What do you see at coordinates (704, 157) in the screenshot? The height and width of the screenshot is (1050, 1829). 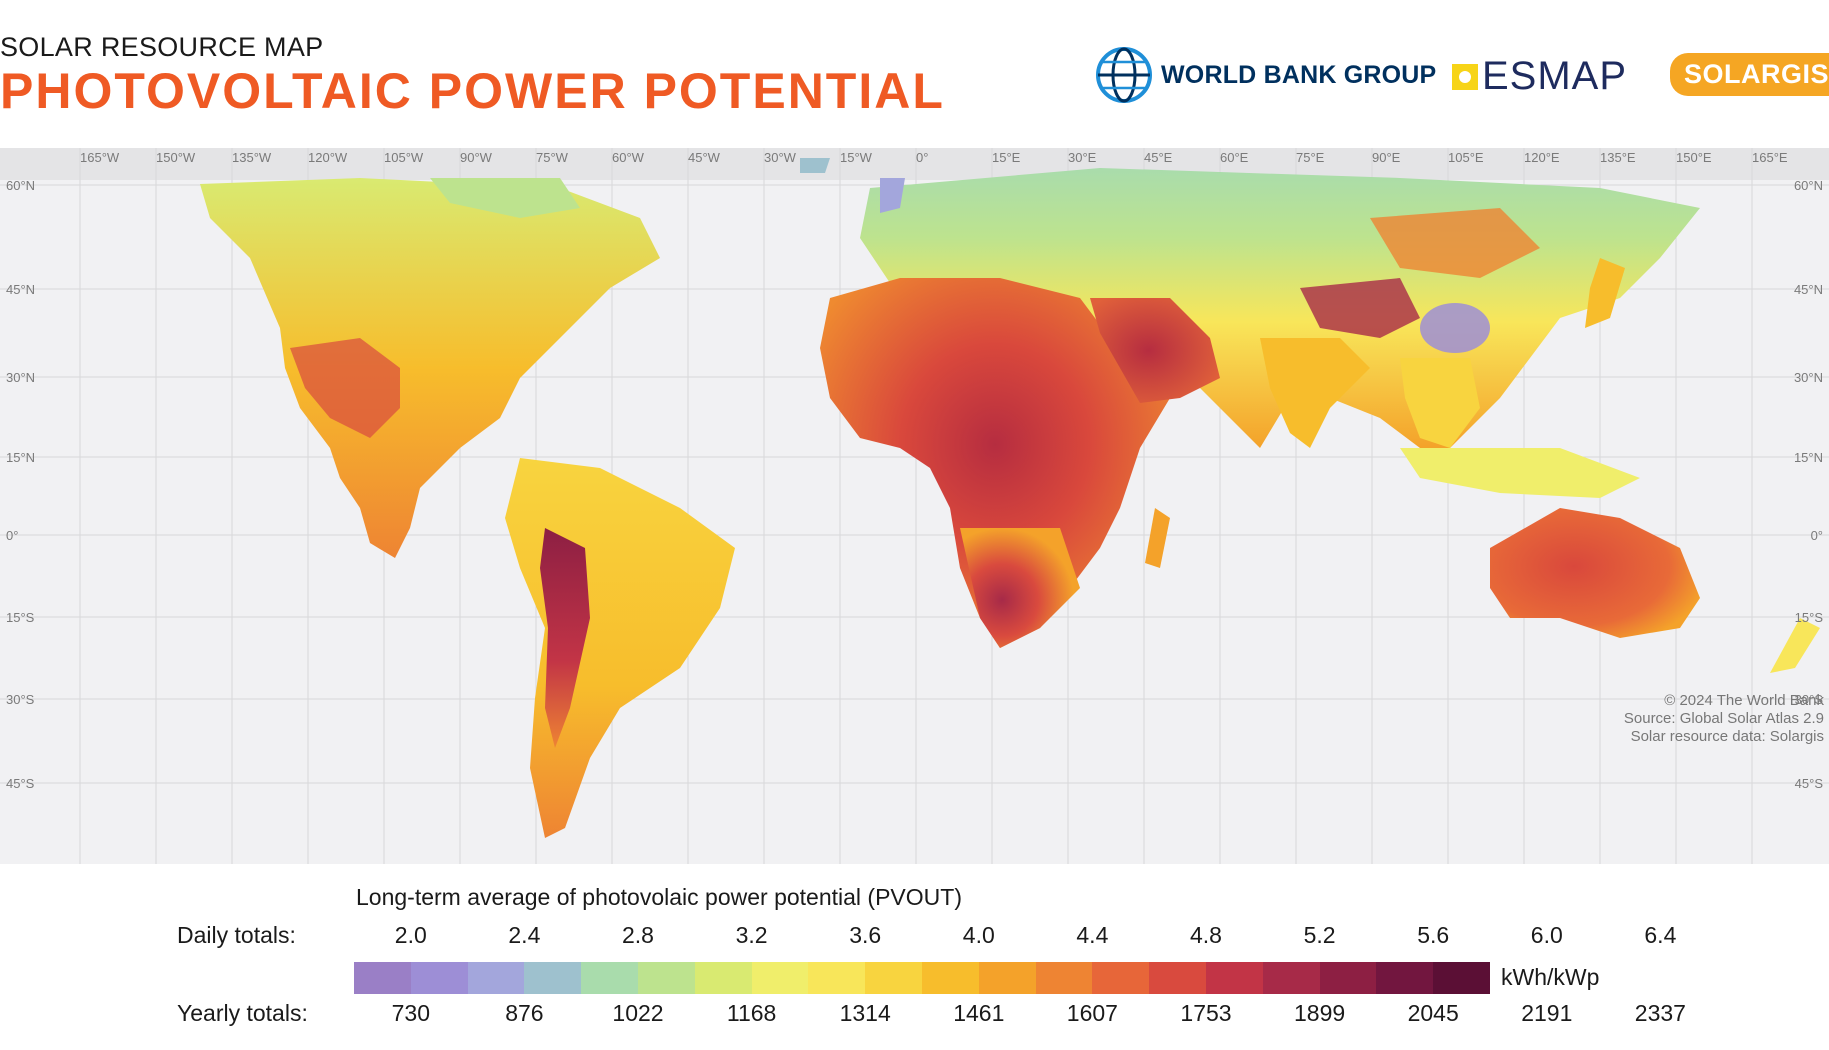 I see `longitude-label: 45°W` at bounding box center [704, 157].